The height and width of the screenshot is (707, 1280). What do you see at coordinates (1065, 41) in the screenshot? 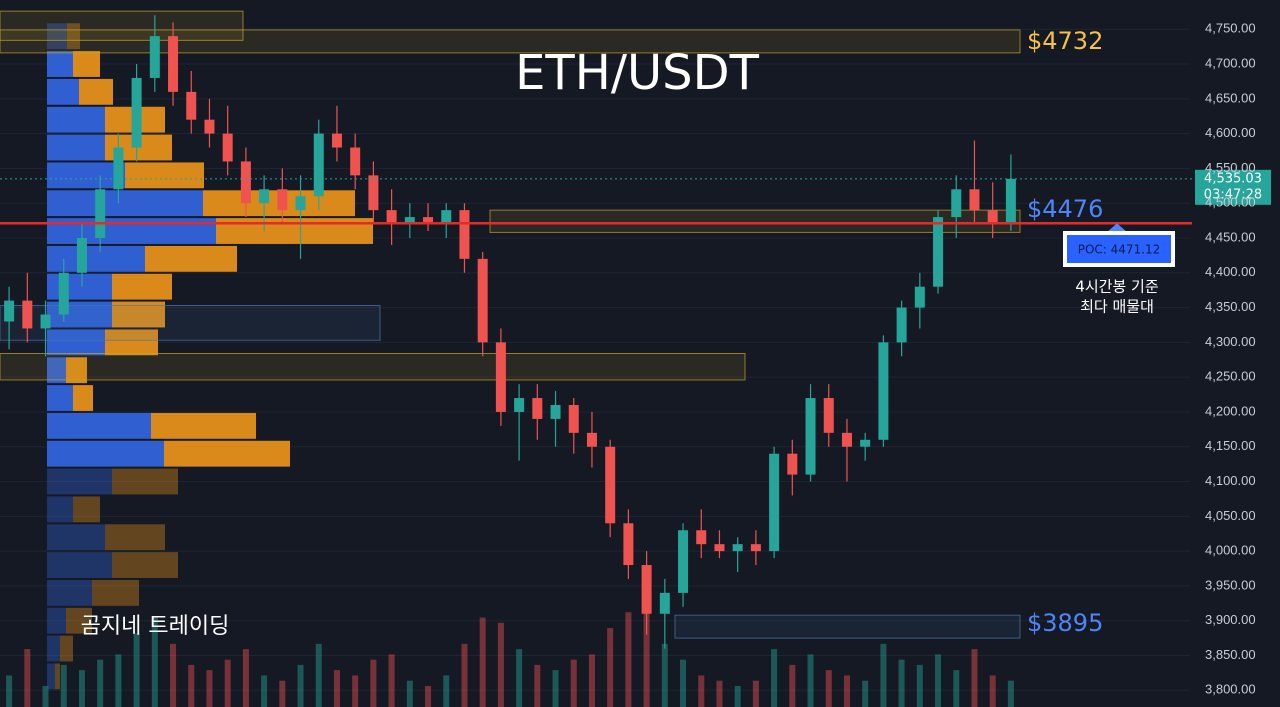
I see `level-label: $4732` at bounding box center [1065, 41].